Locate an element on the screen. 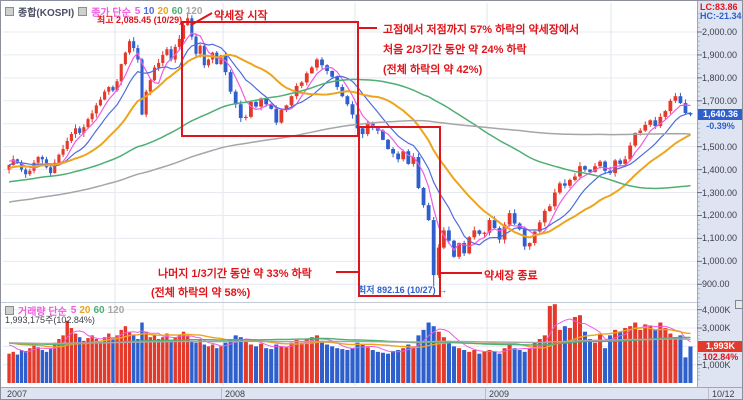 The image size is (743, 400). current-price-badge: 1,640.36 is located at coordinates (720, 114).